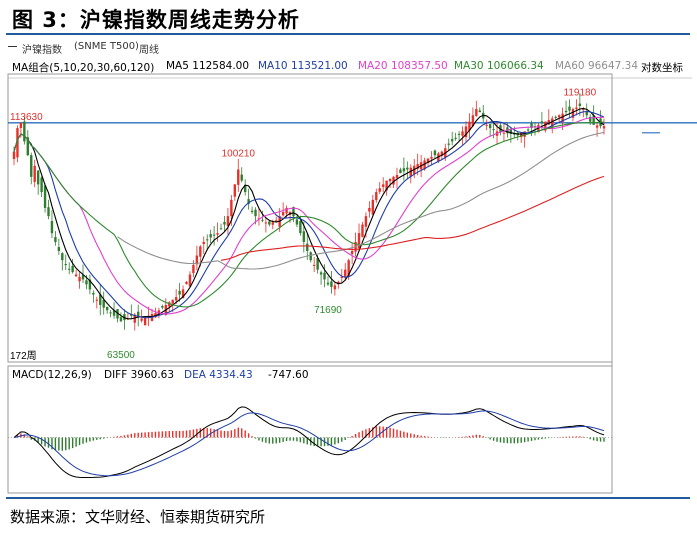 The height and width of the screenshot is (533, 697). I want to click on dea-line, so click(309, 443).